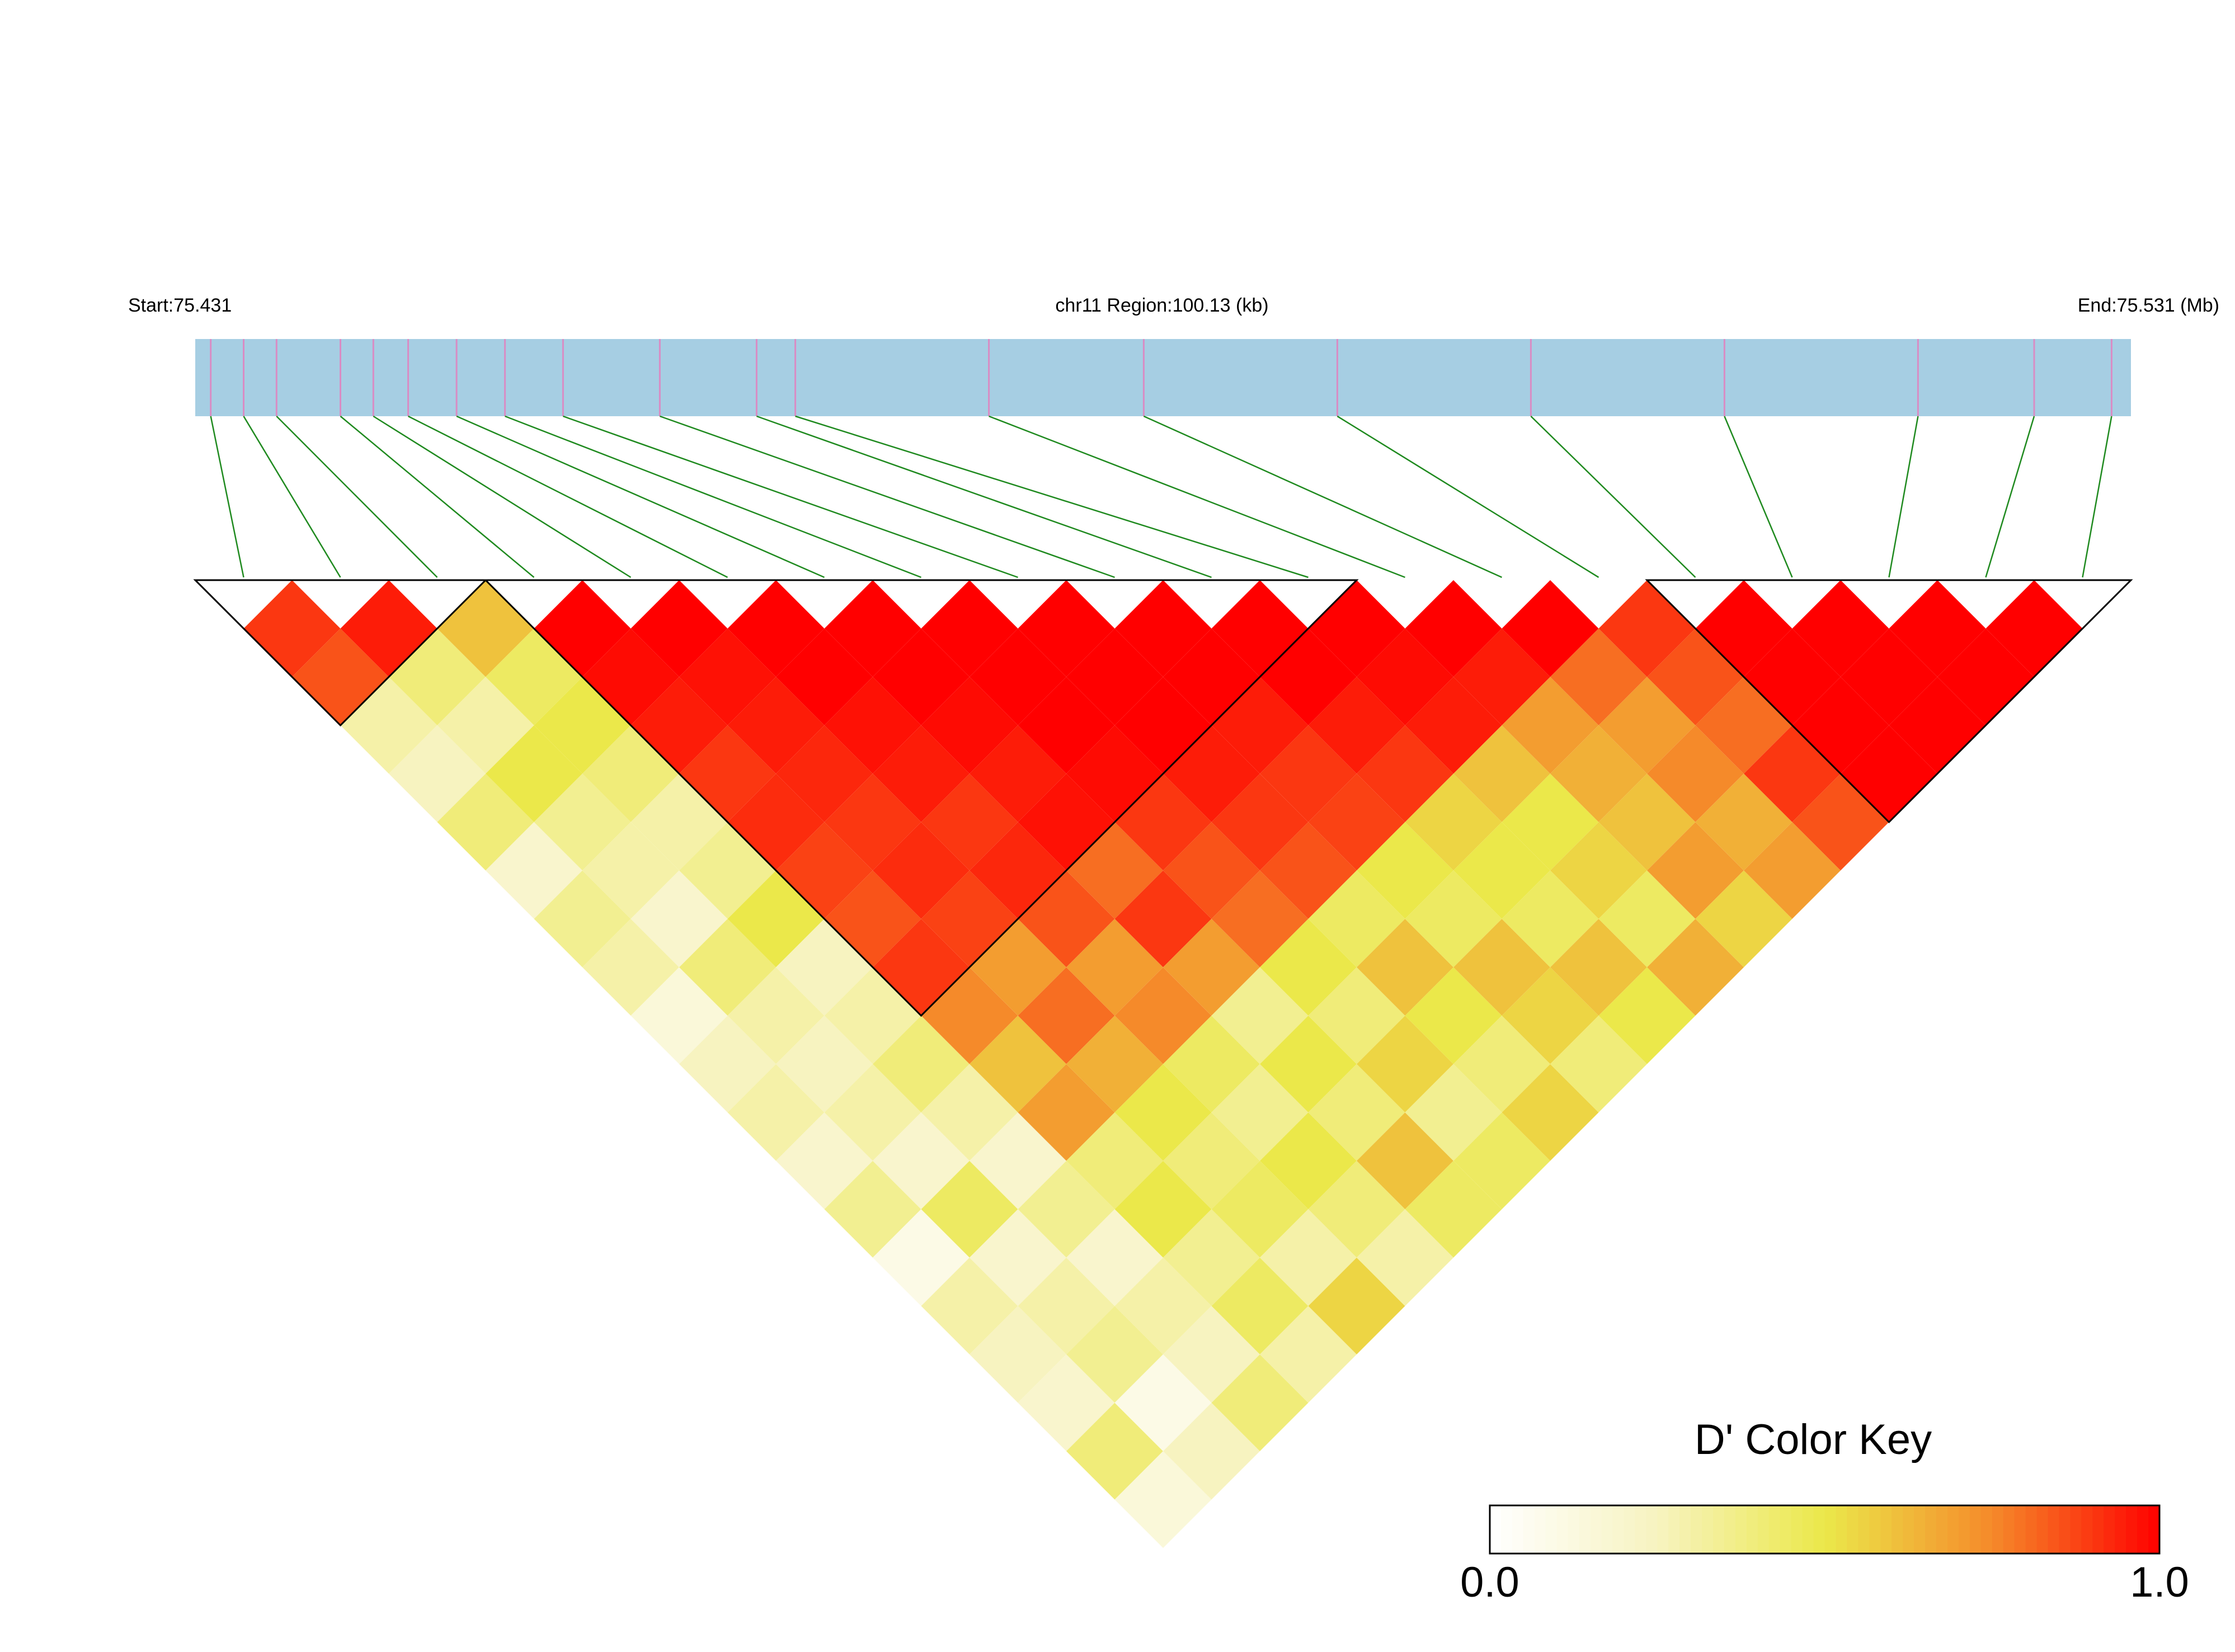  Describe the element at coordinates (2159, 1582) in the screenshot. I see `key-tick-label: 1.0` at that location.